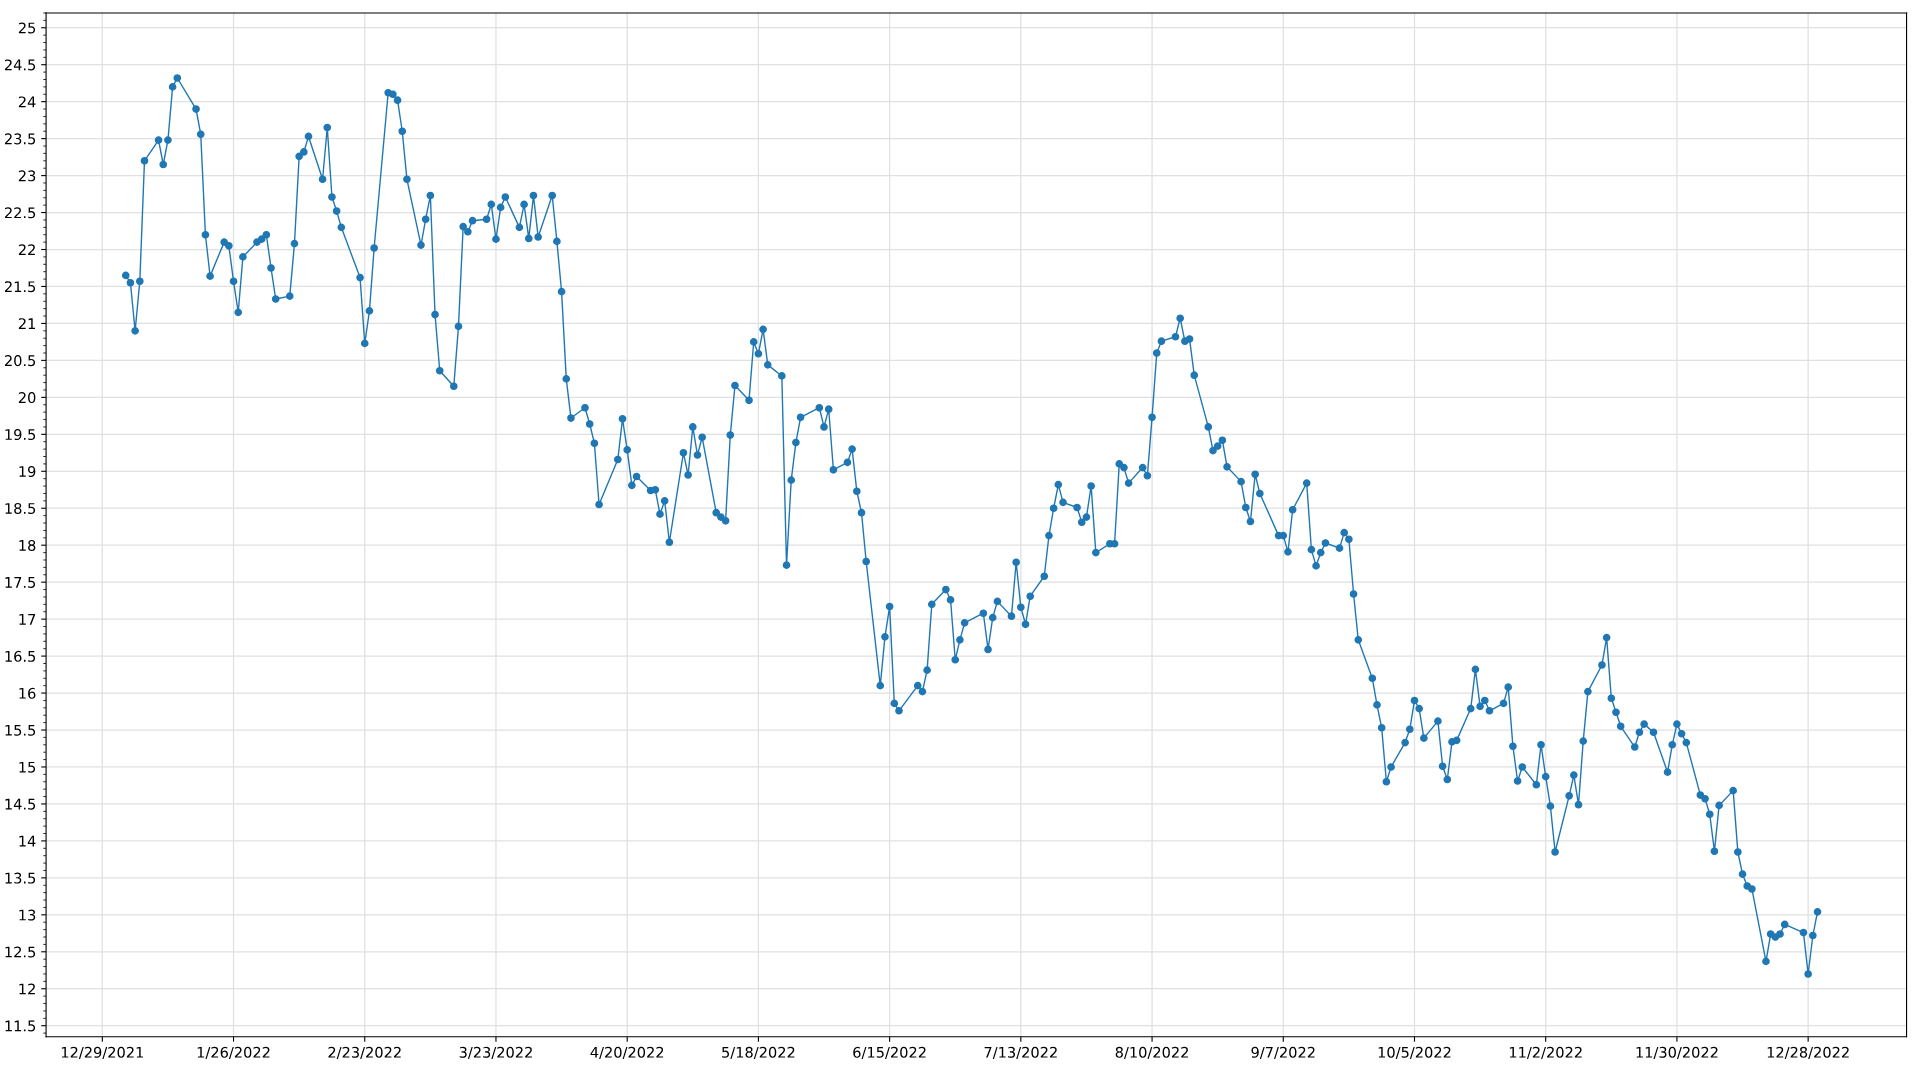  What do you see at coordinates (27, 989) in the screenshot?
I see `y-tick-label: 12` at bounding box center [27, 989].